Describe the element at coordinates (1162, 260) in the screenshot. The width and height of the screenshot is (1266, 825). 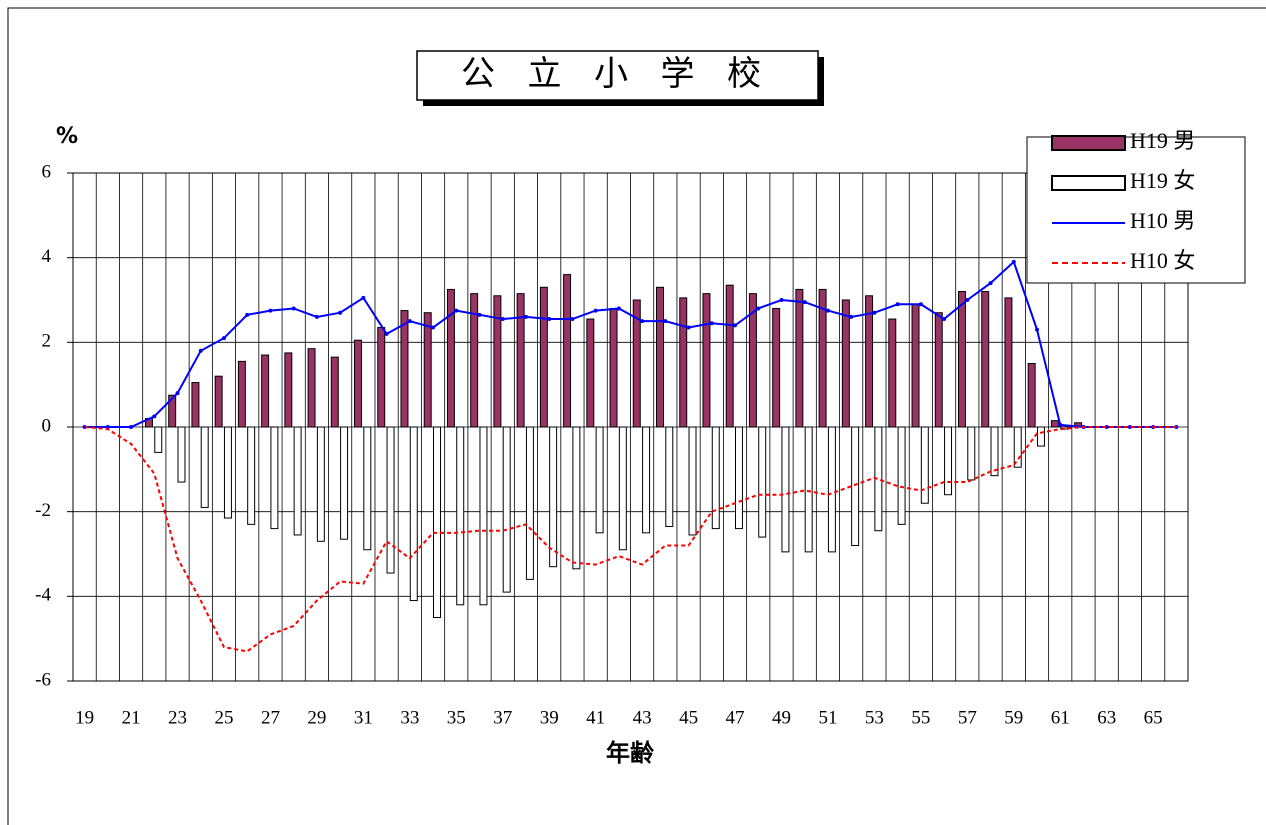
I see `legend-label: H10 女` at that location.